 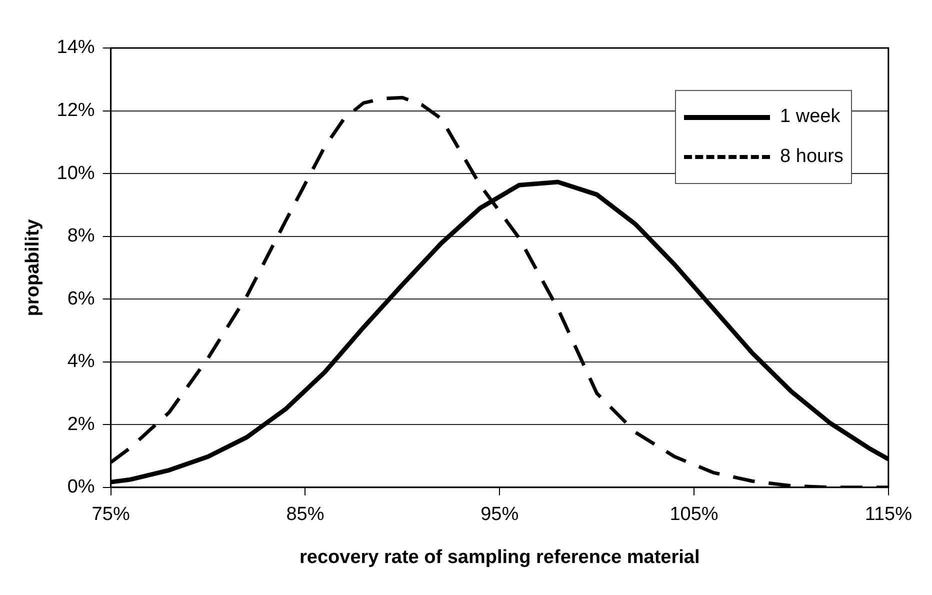 What do you see at coordinates (81, 299) in the screenshot?
I see `y-tick-label: 6%` at bounding box center [81, 299].